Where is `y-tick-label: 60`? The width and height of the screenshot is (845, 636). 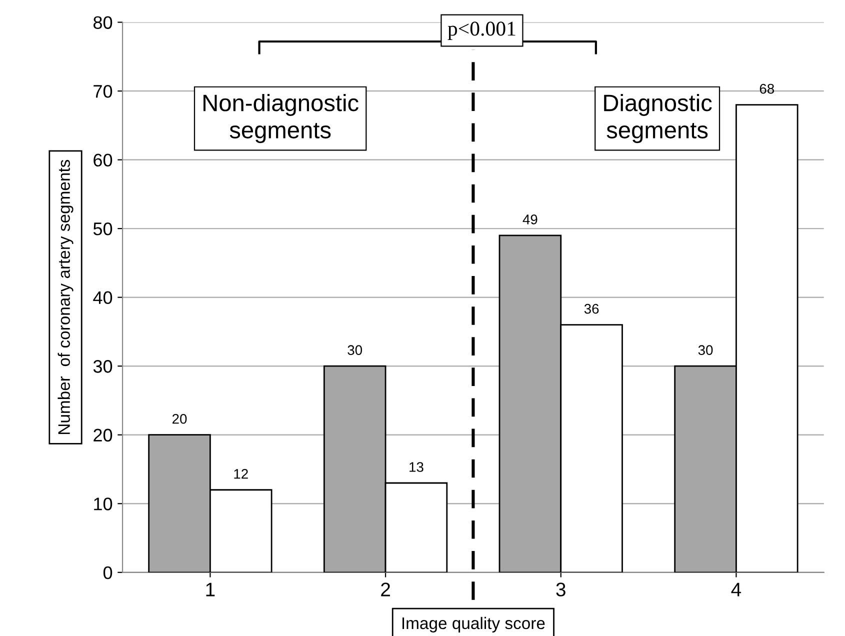 y-tick-label: 60 is located at coordinates (103, 160).